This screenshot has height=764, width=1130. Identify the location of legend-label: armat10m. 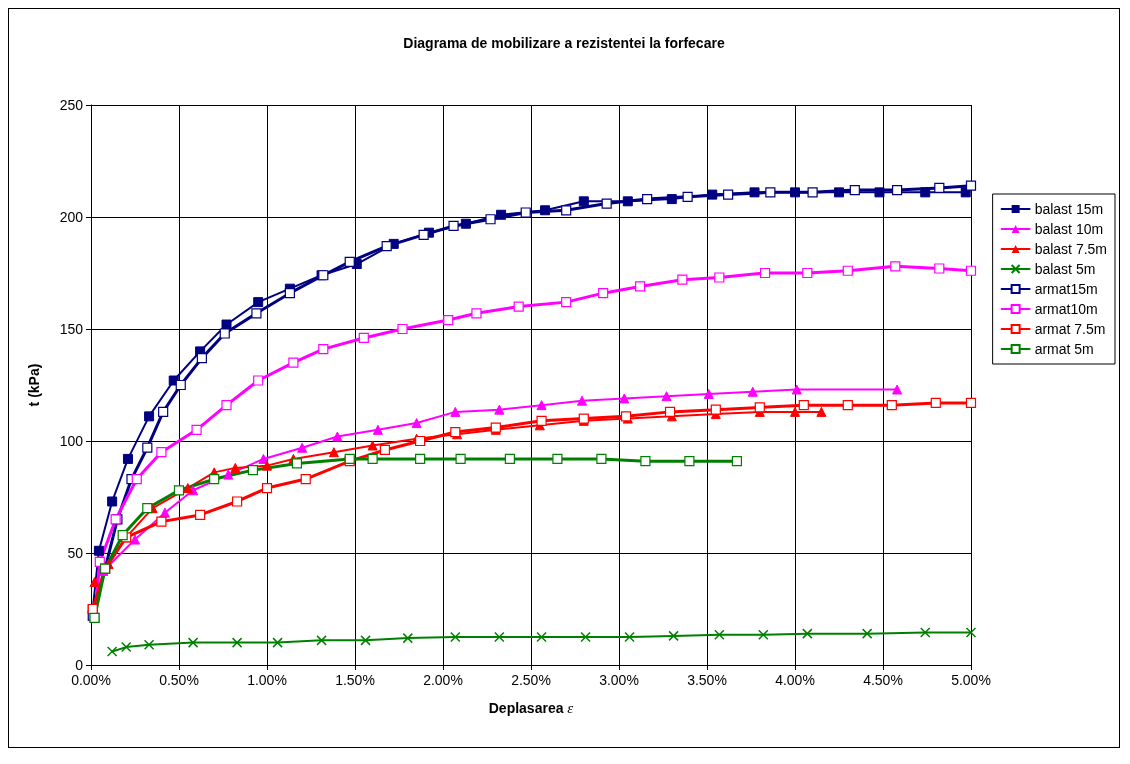
(1066, 309).